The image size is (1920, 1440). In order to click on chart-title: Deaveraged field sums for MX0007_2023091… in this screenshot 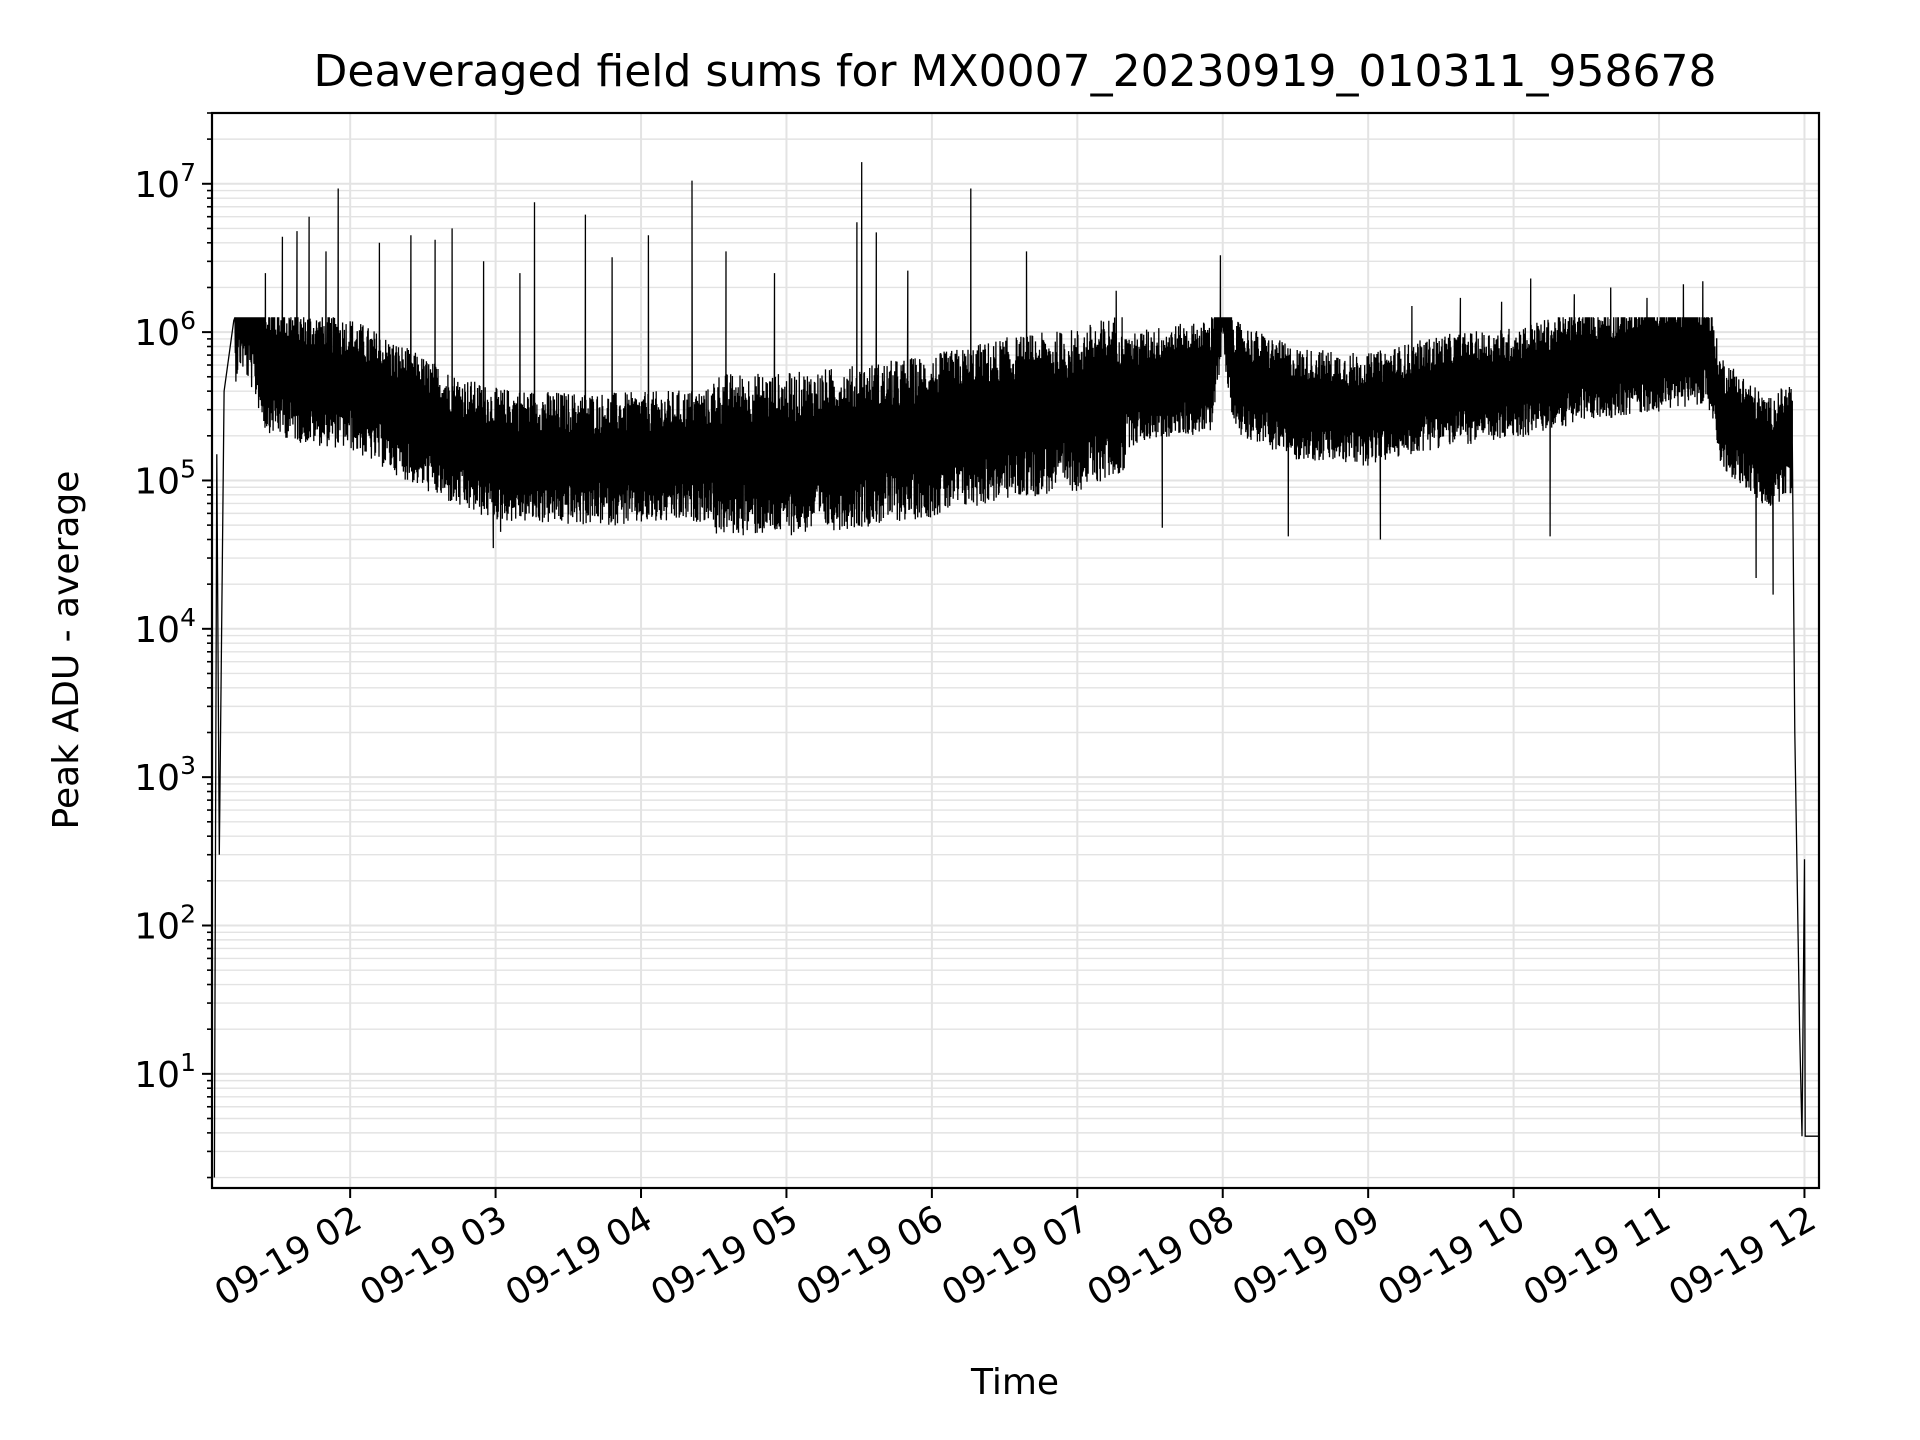, I will do `click(1015, 71)`.